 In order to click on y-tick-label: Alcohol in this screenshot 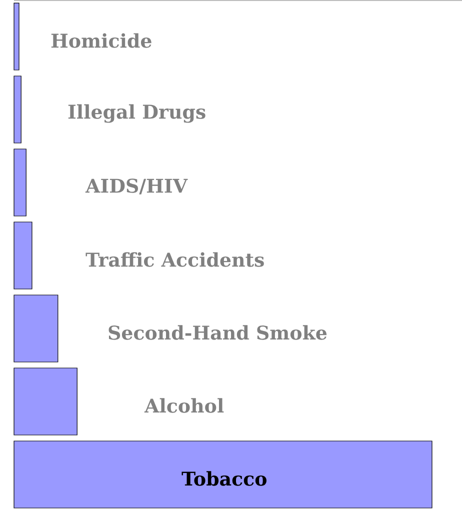, I will do `click(184, 405)`.